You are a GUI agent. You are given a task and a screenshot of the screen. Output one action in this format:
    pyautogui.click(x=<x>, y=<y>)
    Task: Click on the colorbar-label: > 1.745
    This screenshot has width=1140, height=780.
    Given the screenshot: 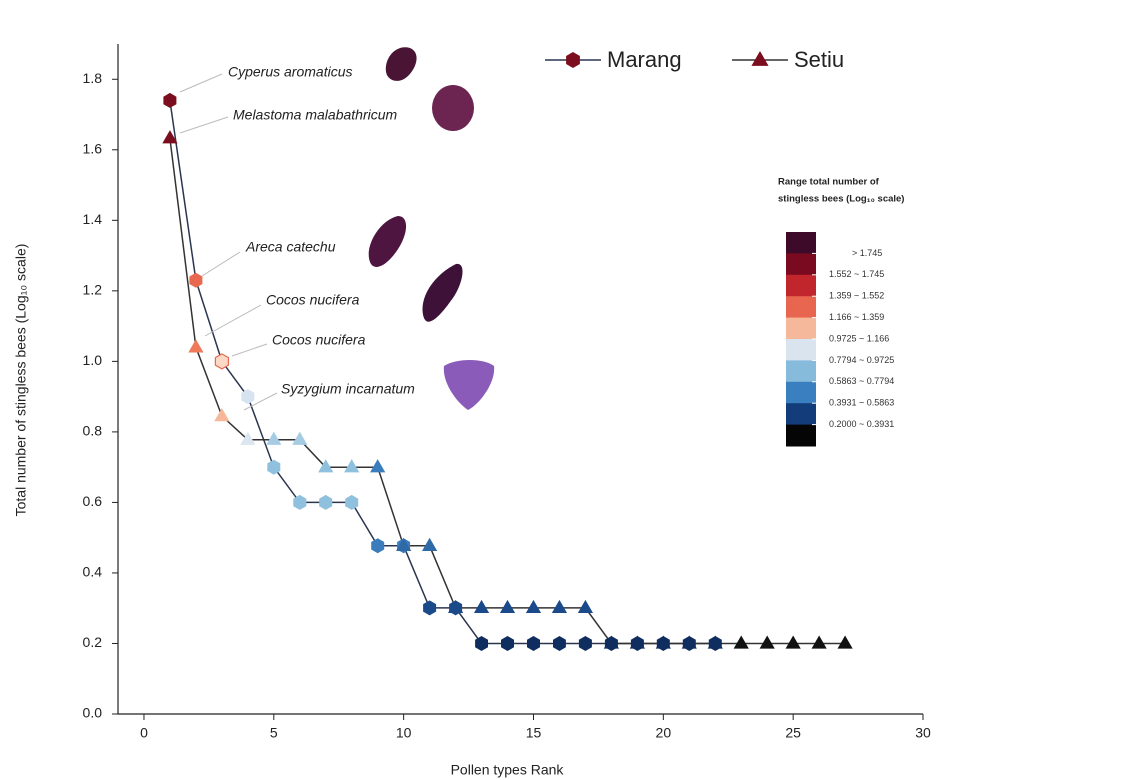 What is the action you would take?
    pyautogui.click(x=867, y=253)
    